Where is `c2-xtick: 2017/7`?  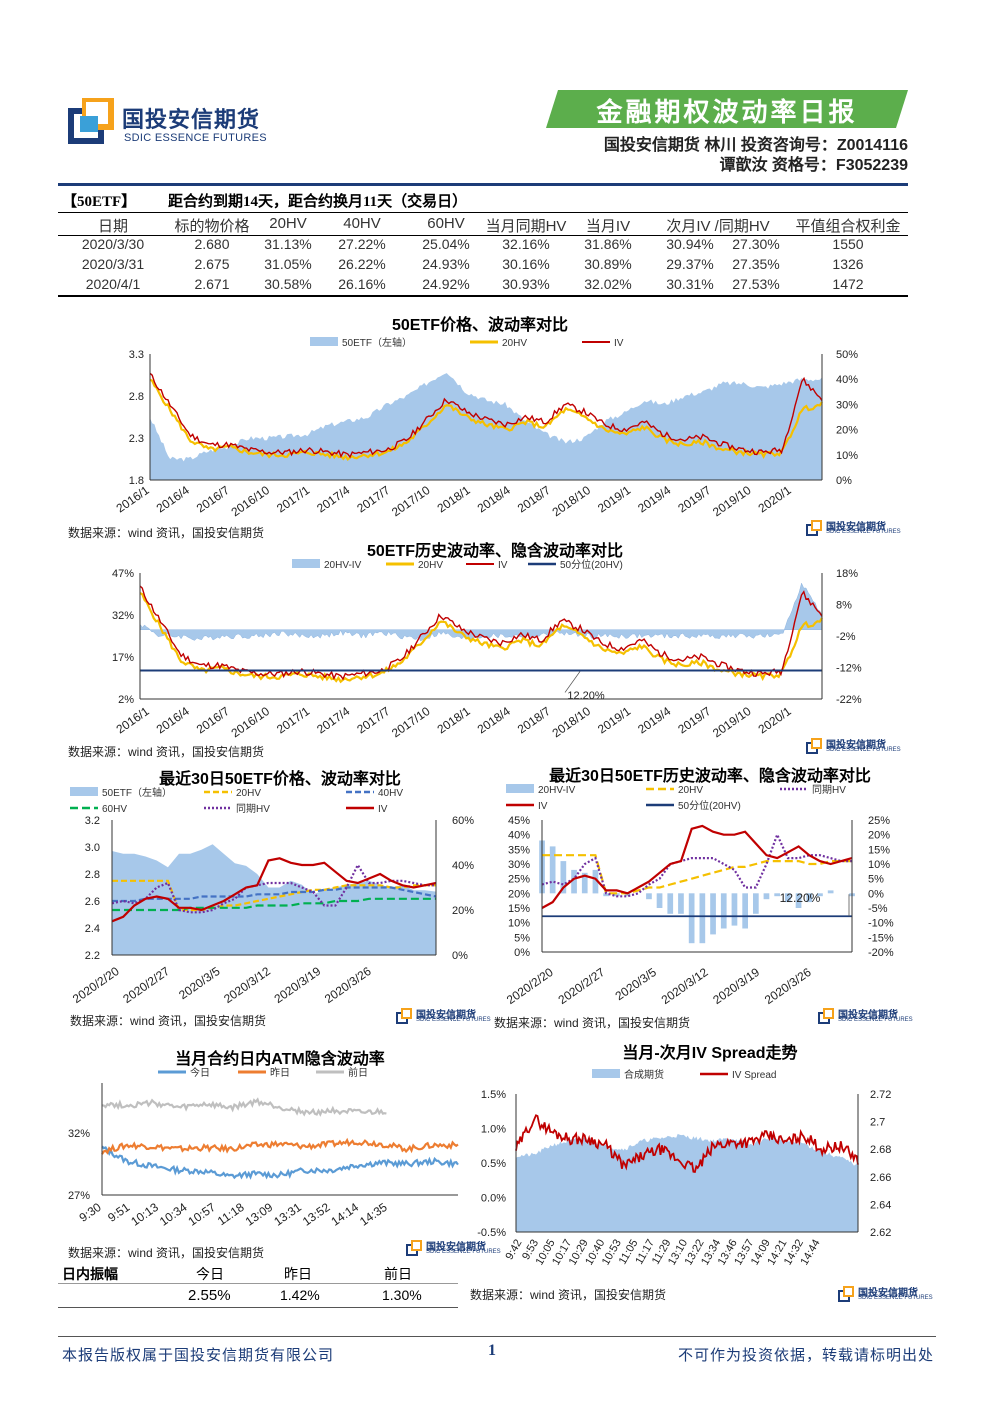 c2-xtick: 2017/7 is located at coordinates (373, 720).